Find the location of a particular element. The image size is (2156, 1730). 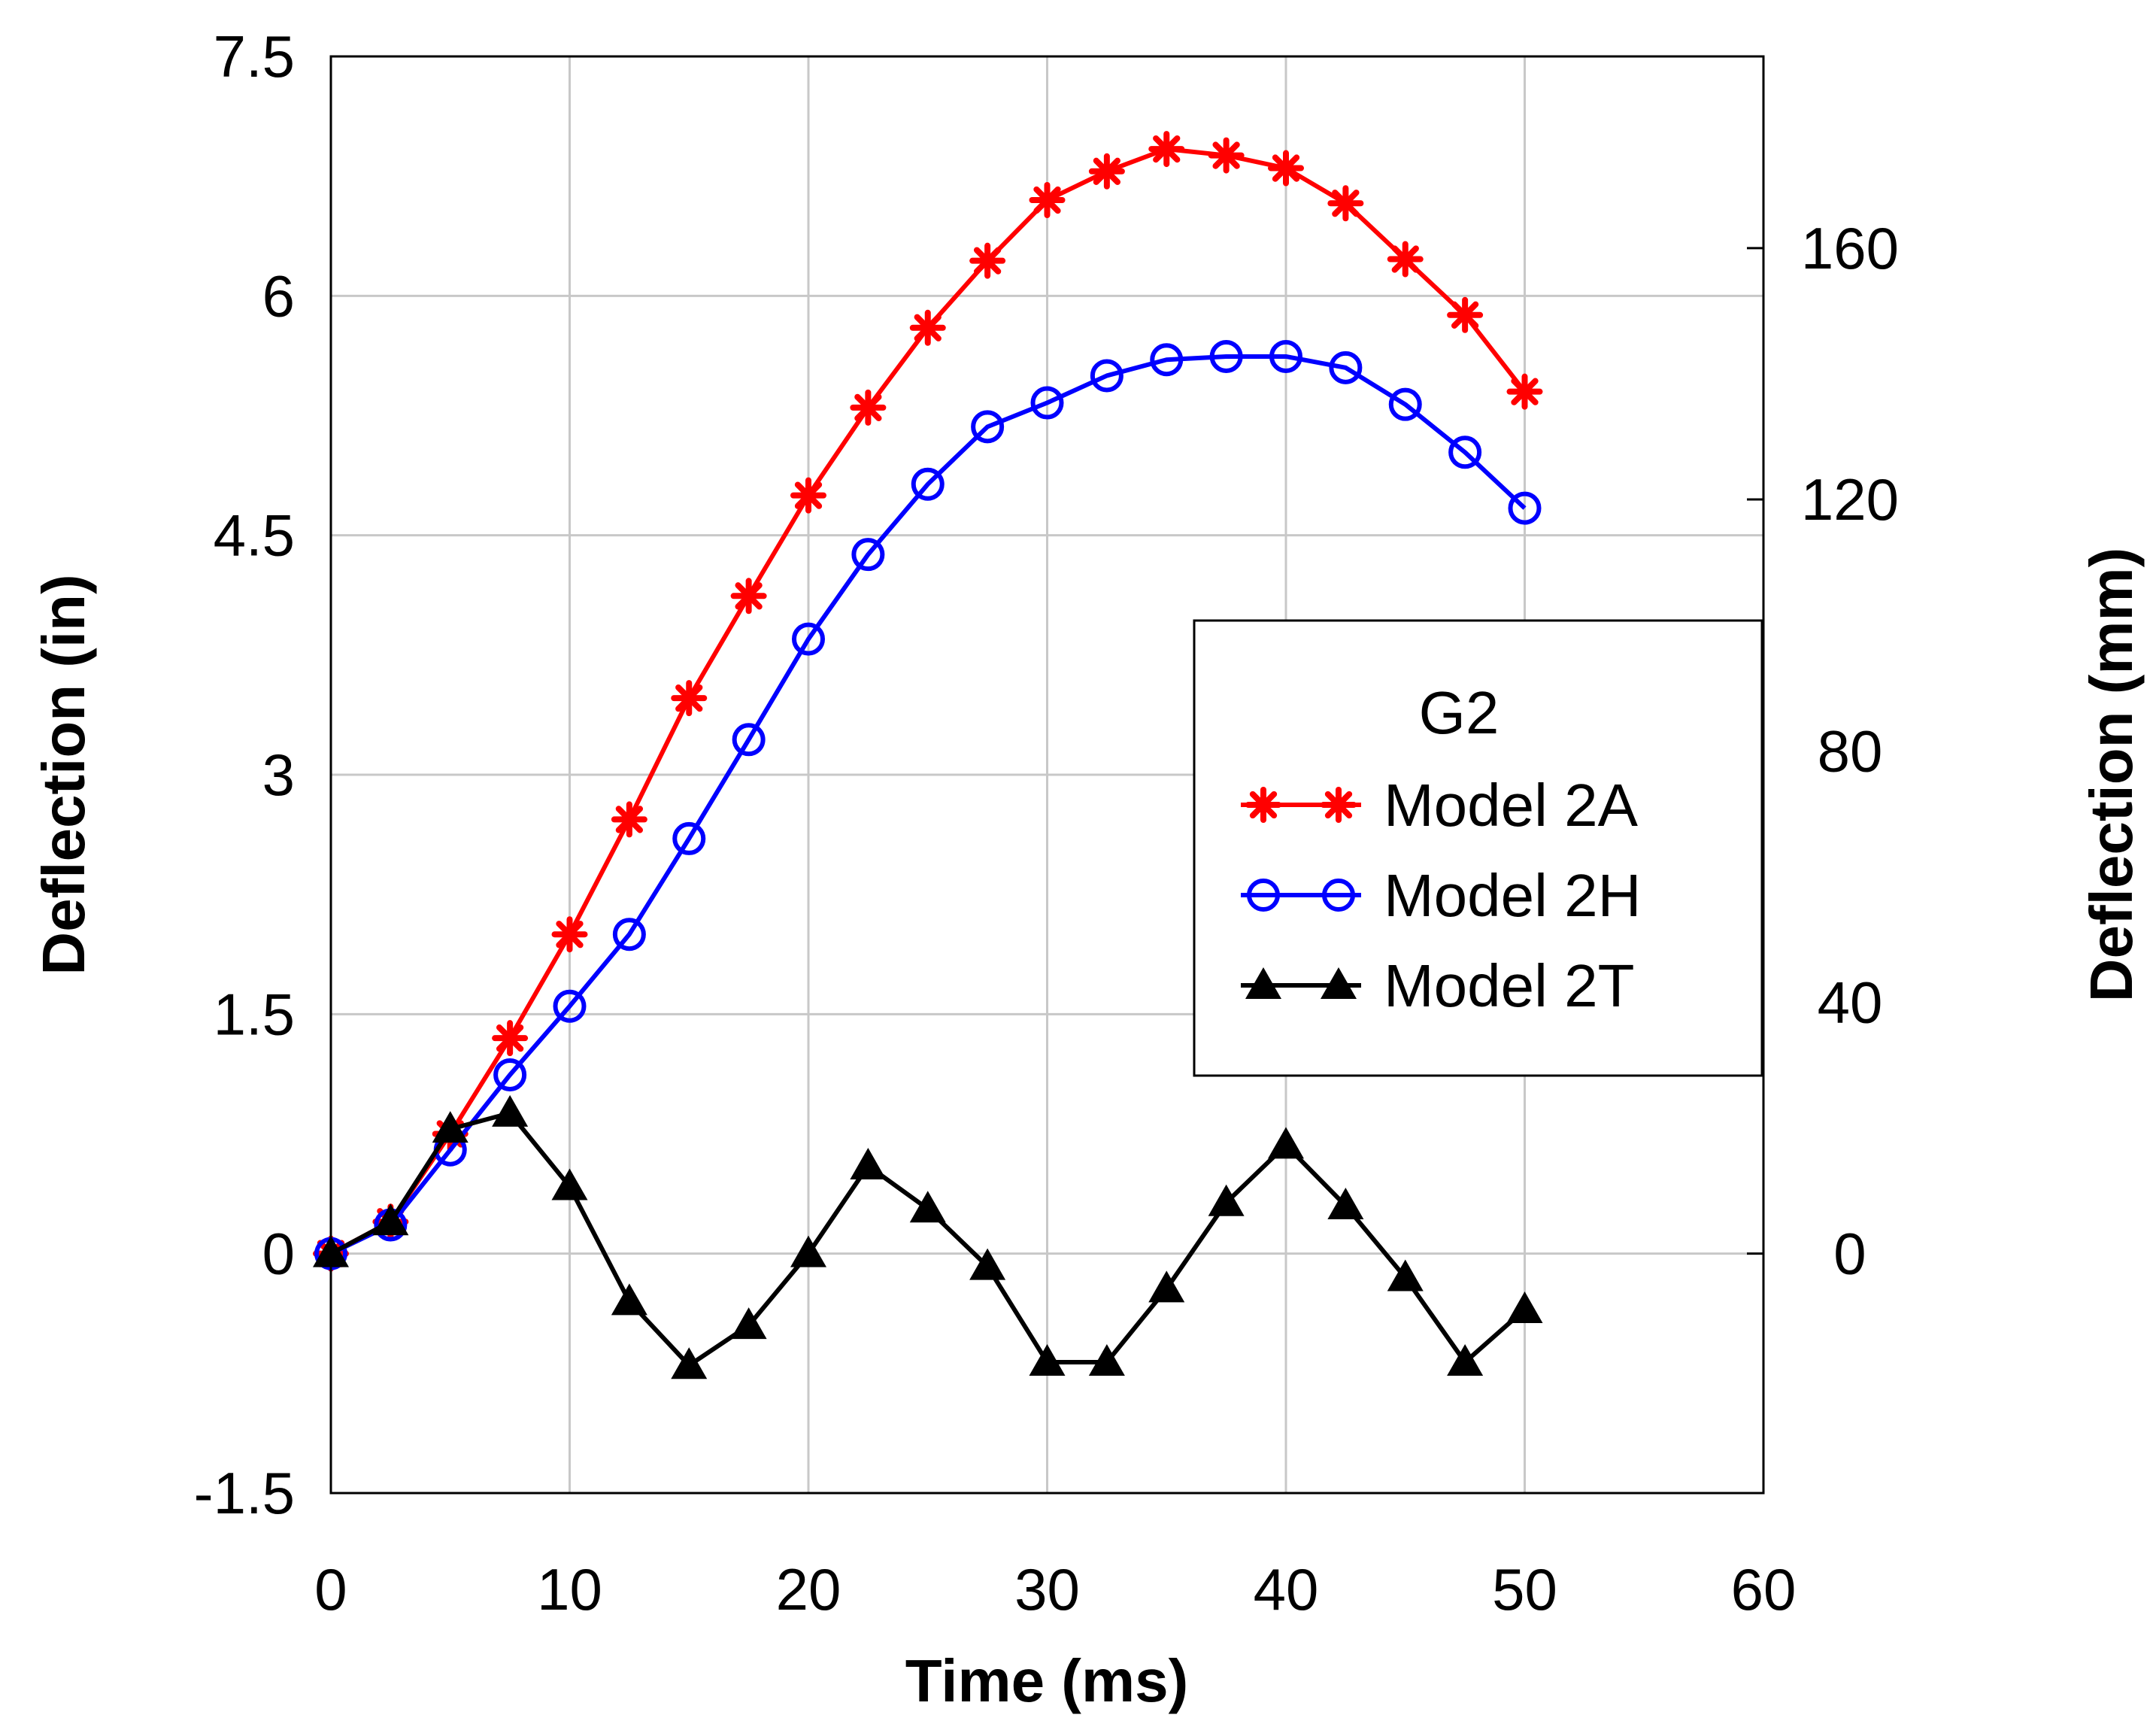

y2-tick-label: 80 is located at coordinates (1851, 751).